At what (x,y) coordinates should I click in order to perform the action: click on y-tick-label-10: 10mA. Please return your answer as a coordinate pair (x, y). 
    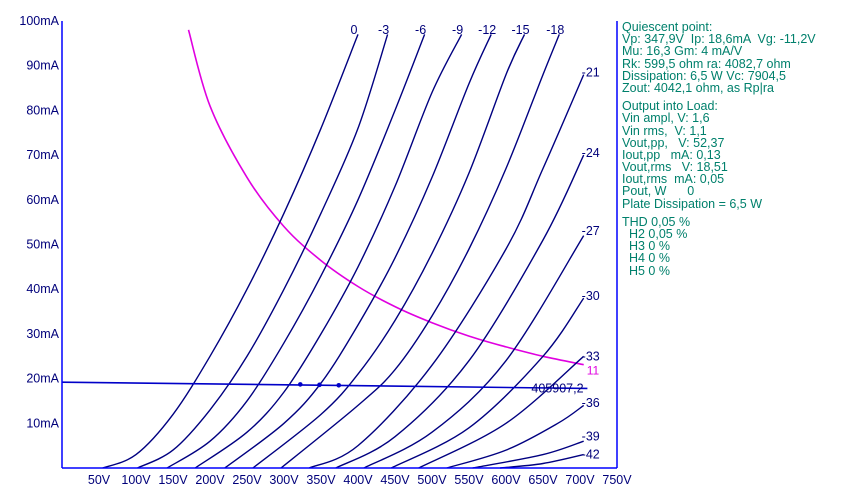
    Looking at the image, I should click on (42, 423).